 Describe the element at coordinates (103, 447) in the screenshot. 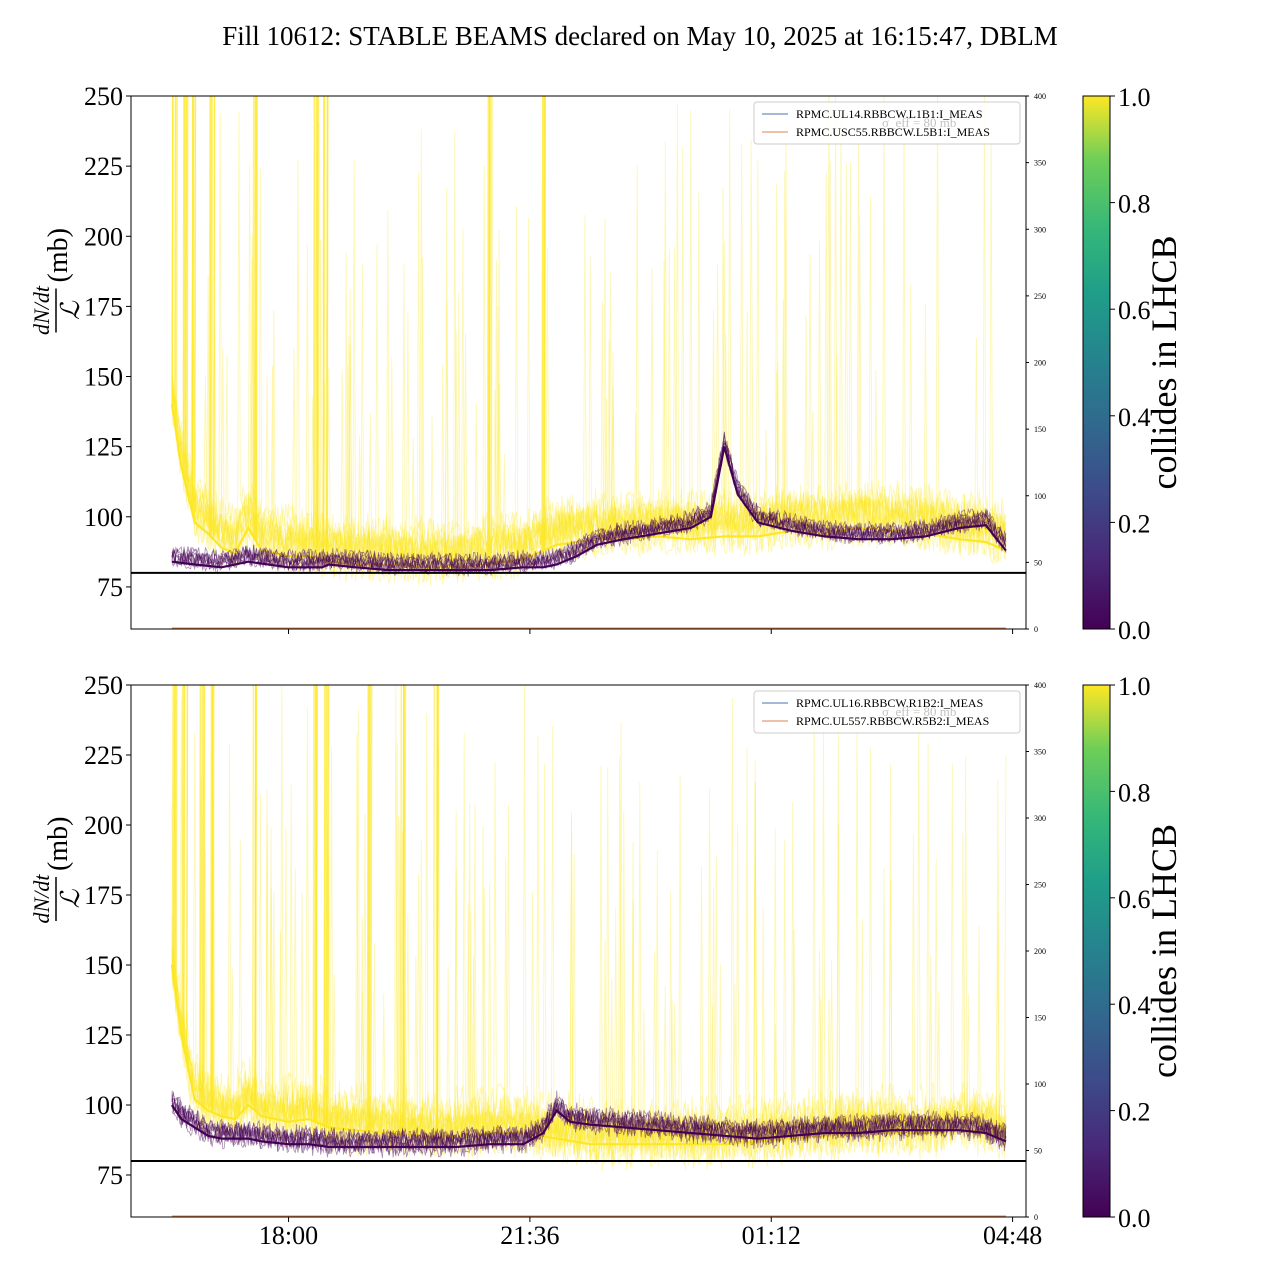

I see `y-tick-label: 125` at that location.